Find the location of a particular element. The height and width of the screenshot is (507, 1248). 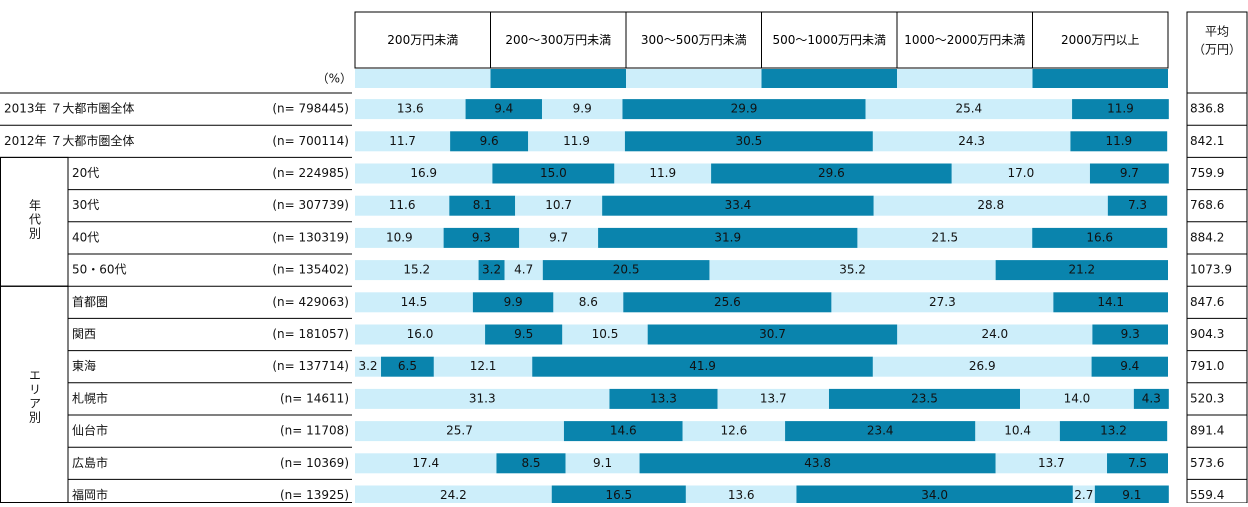

sample-size: (n= 137714) is located at coordinates (310, 366).